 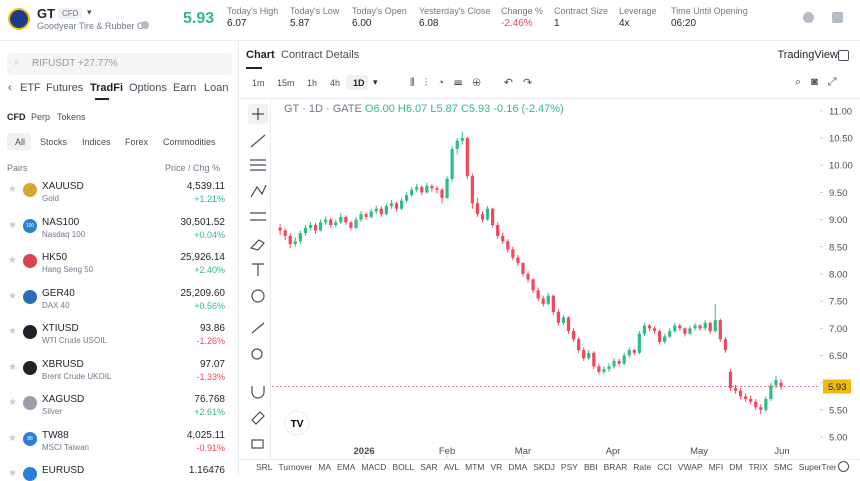 What do you see at coordinates (148, 88) in the screenshot?
I see `sidebar-tab: Options` at bounding box center [148, 88].